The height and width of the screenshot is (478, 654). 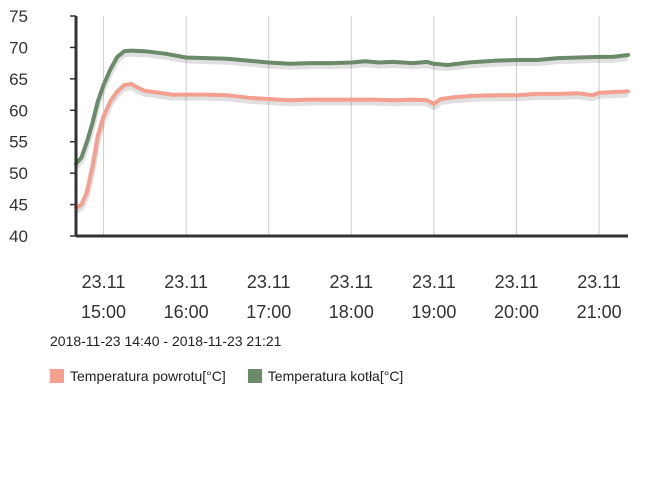 I want to click on x-tick-time-0: 15:00, so click(x=103, y=312).